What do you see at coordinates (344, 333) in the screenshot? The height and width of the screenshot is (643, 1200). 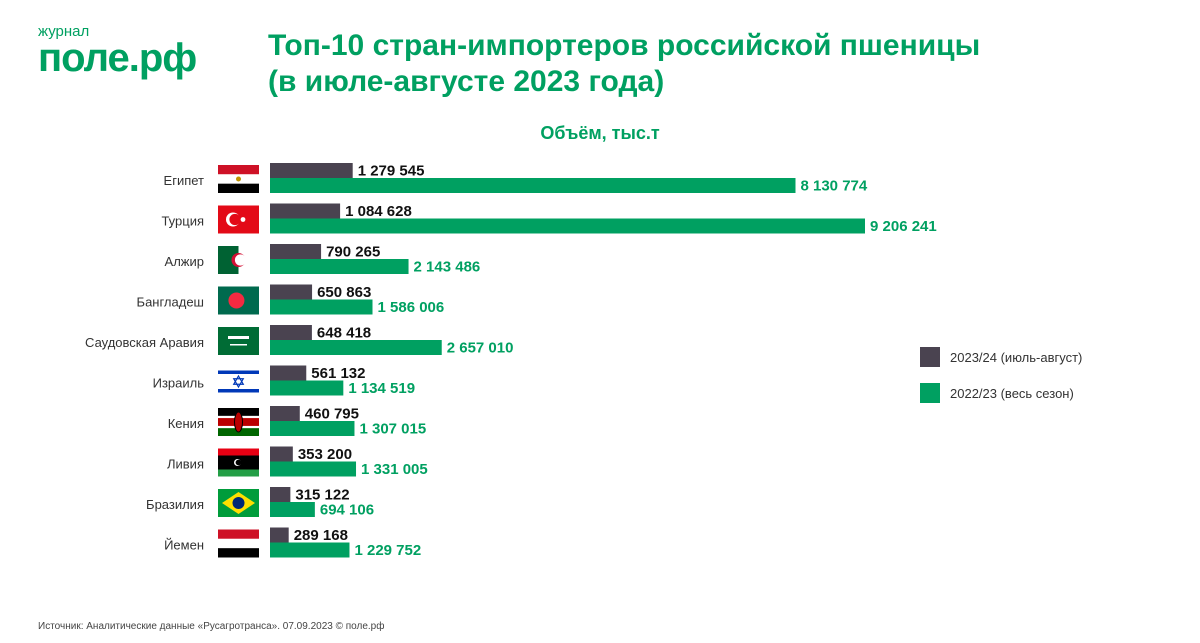 I see `data-label: 648 418` at bounding box center [344, 333].